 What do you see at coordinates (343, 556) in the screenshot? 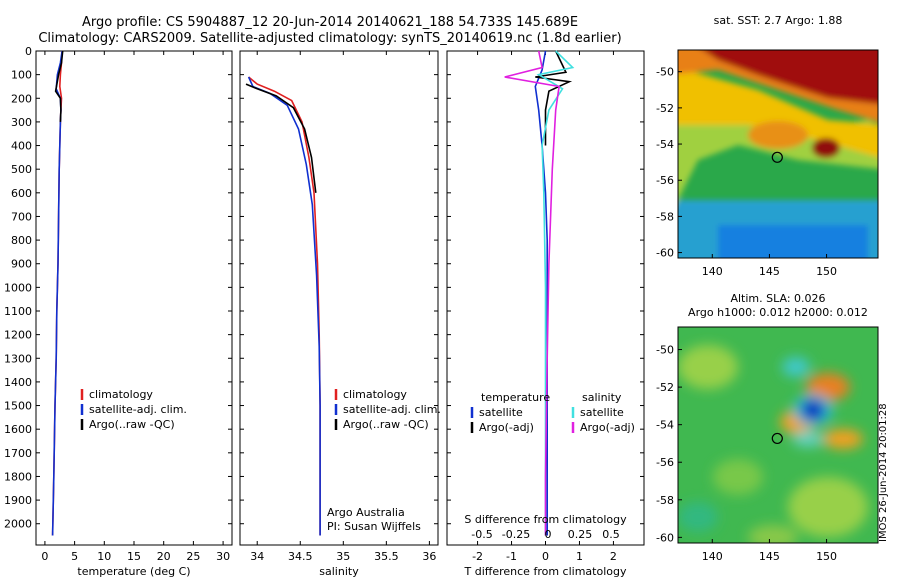
I see `x-tick-label: 35` at bounding box center [343, 556].